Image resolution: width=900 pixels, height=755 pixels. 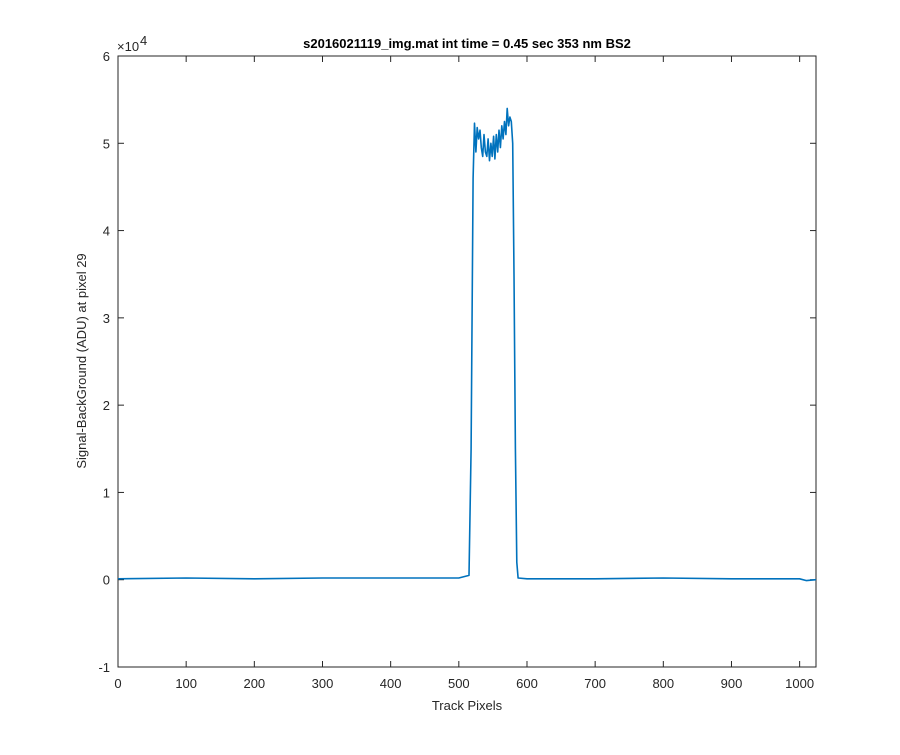 I want to click on x-tick-label: 1000, so click(x=799, y=683).